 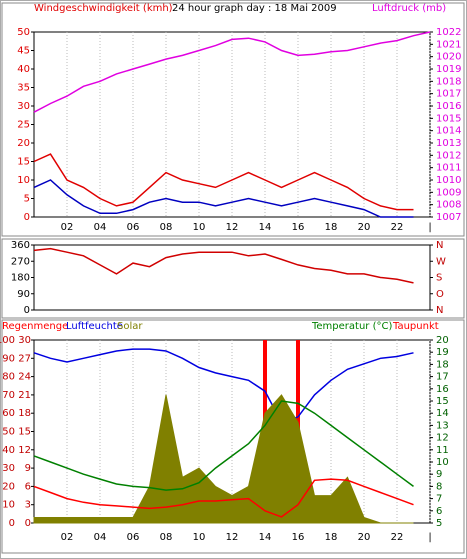 I want to click on y2-tick-label: 1009, so click(x=448, y=192).